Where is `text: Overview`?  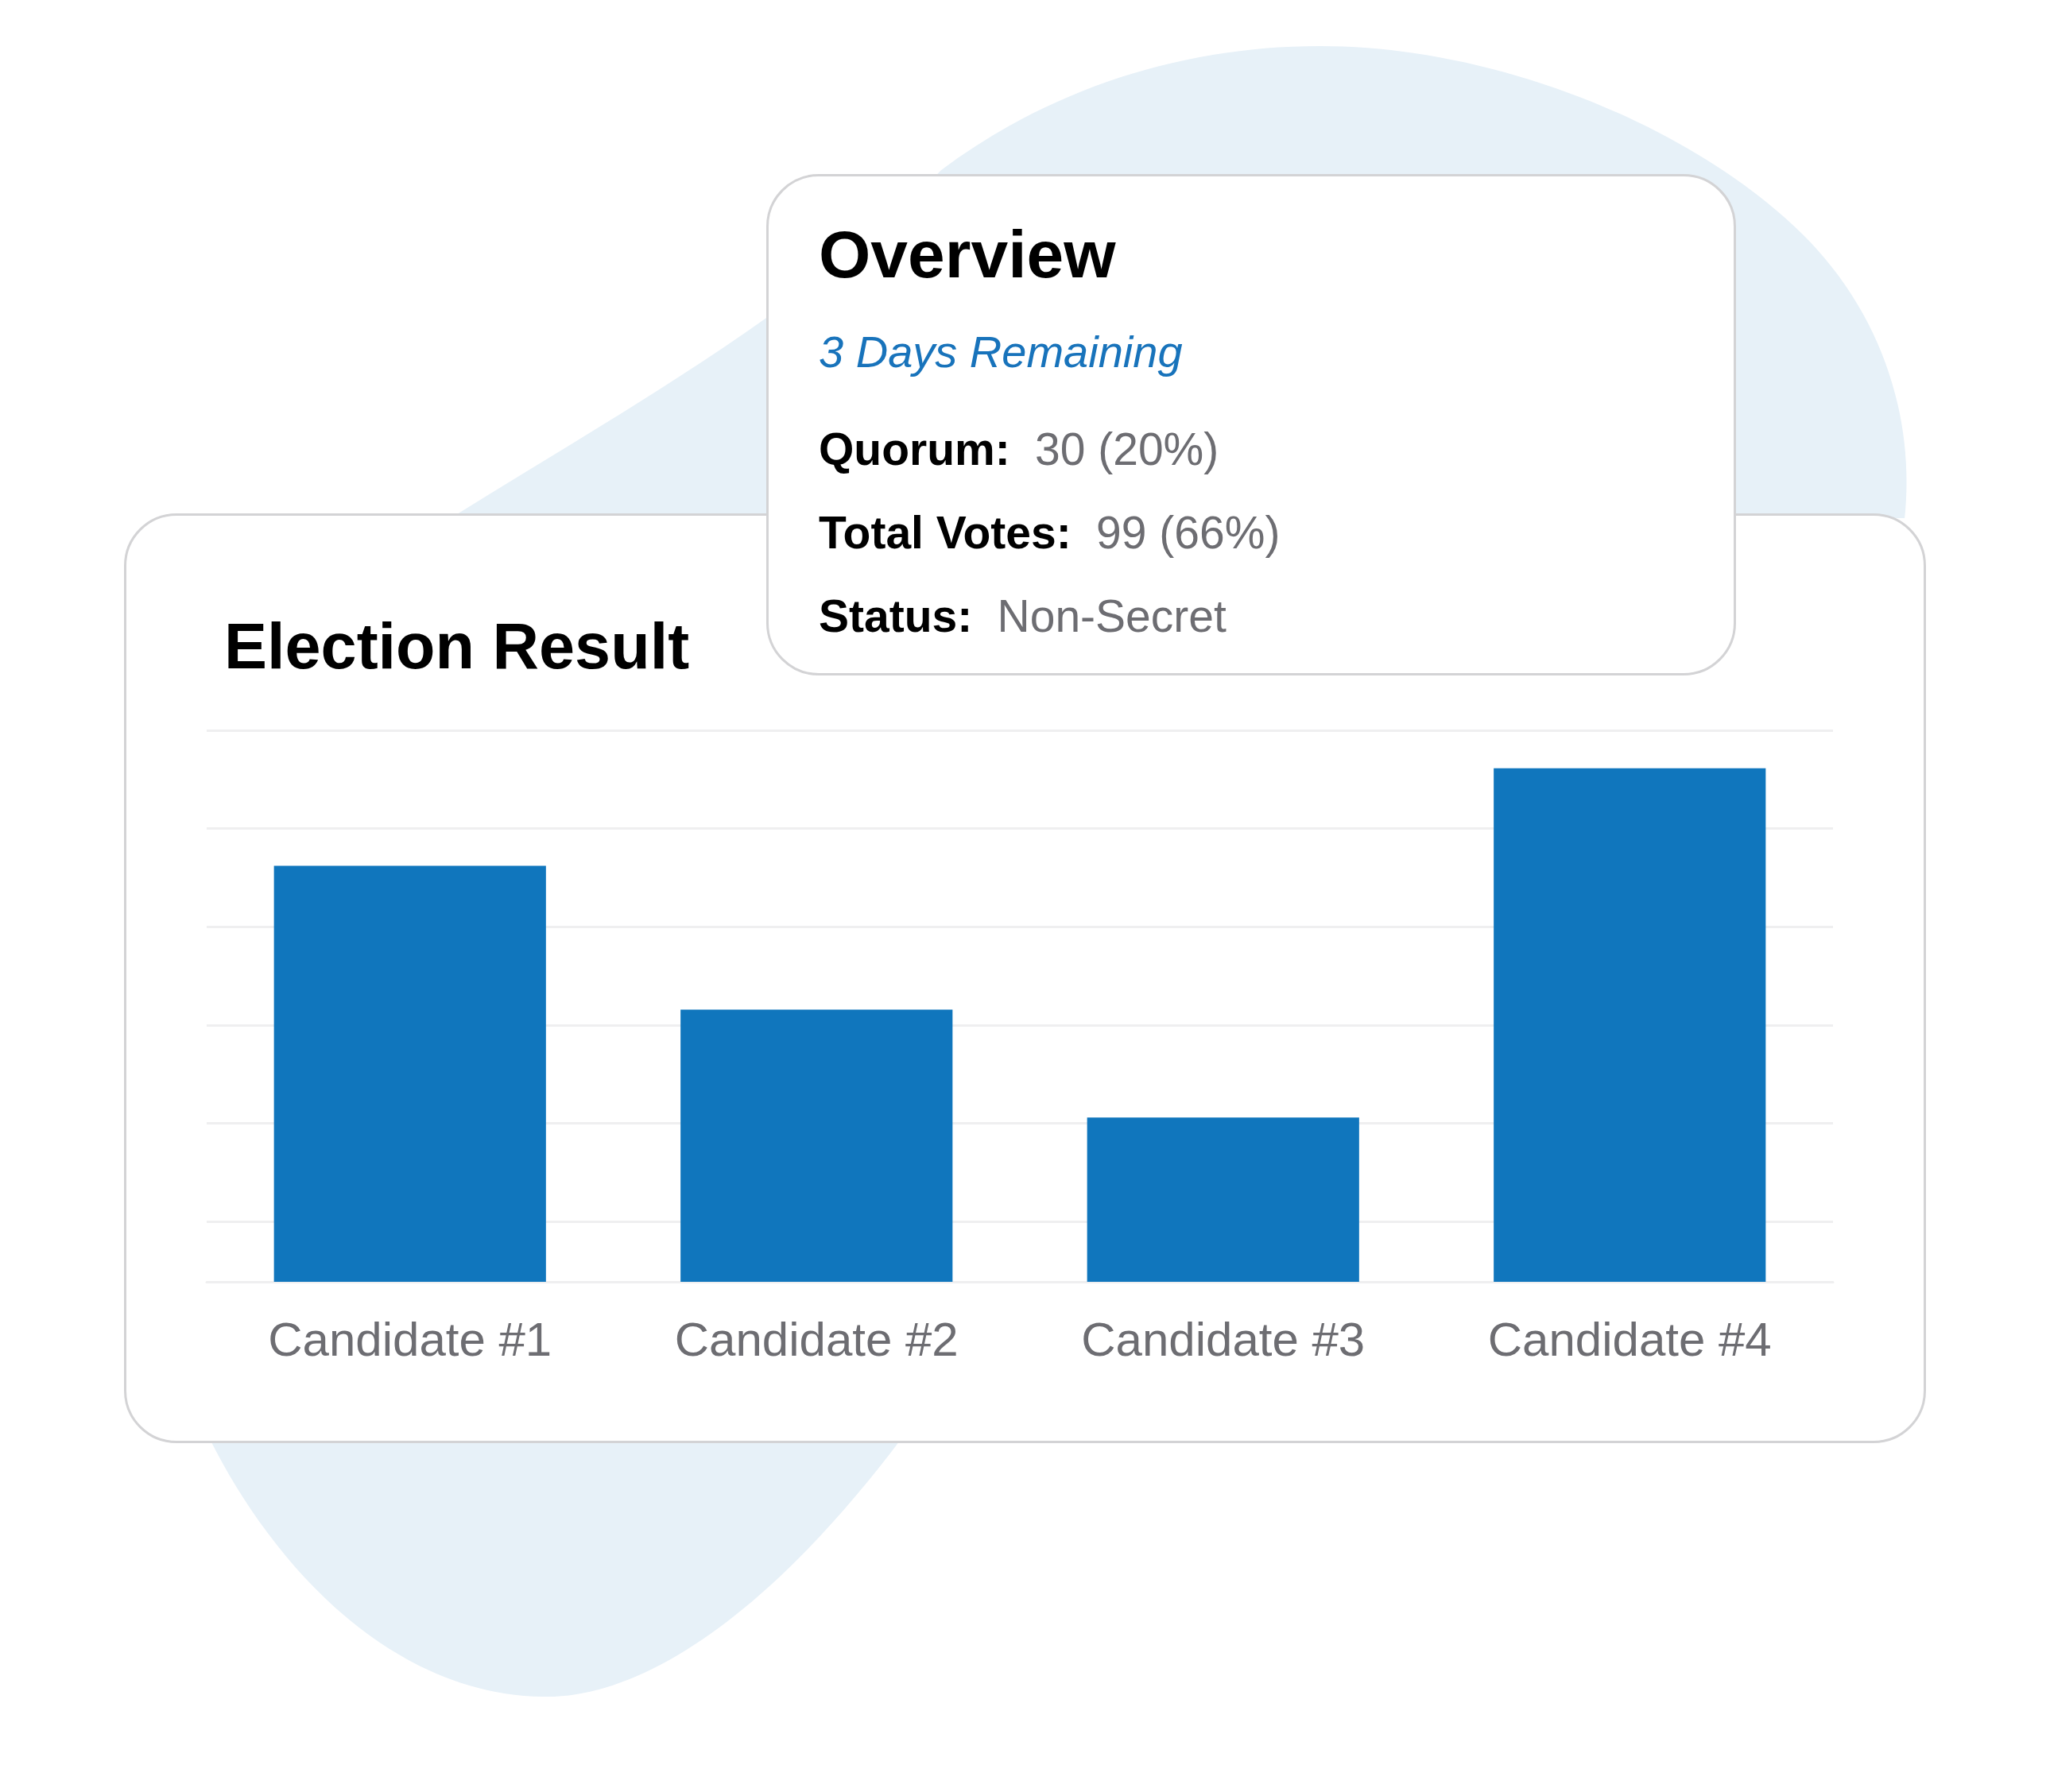
text: Overview is located at coordinates (967, 254).